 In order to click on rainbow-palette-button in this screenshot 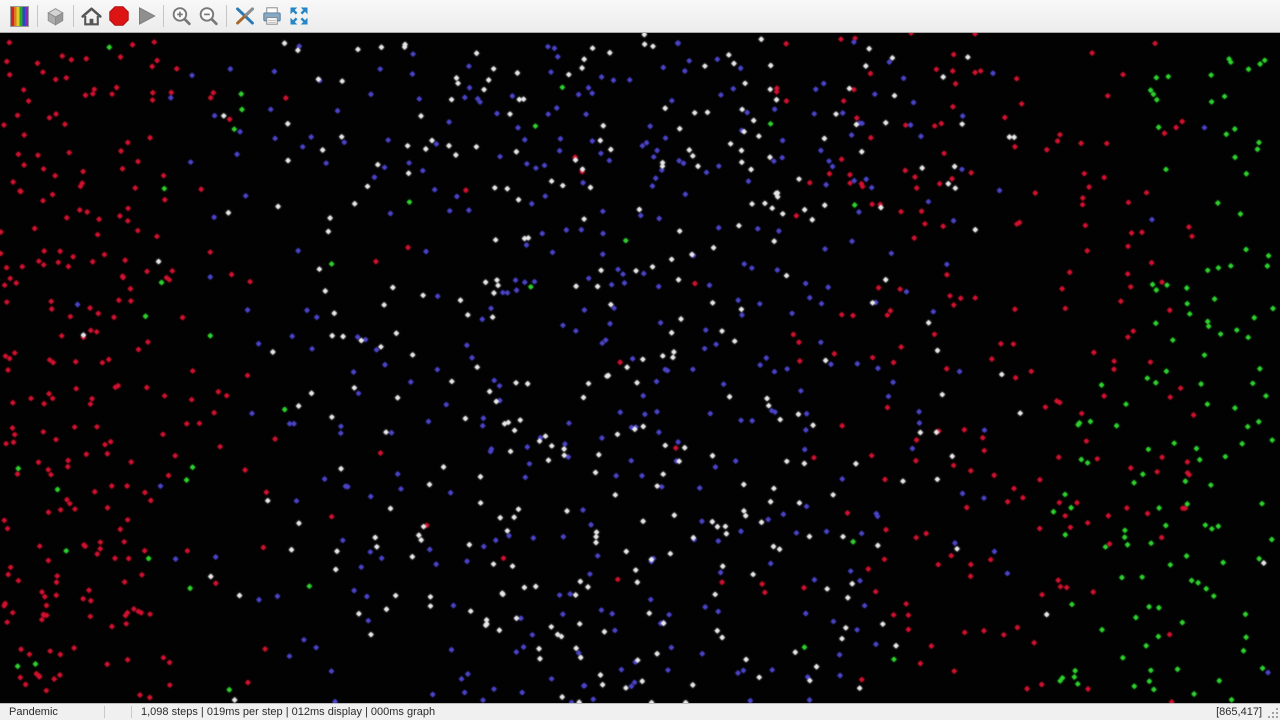, I will do `click(19, 16)`.